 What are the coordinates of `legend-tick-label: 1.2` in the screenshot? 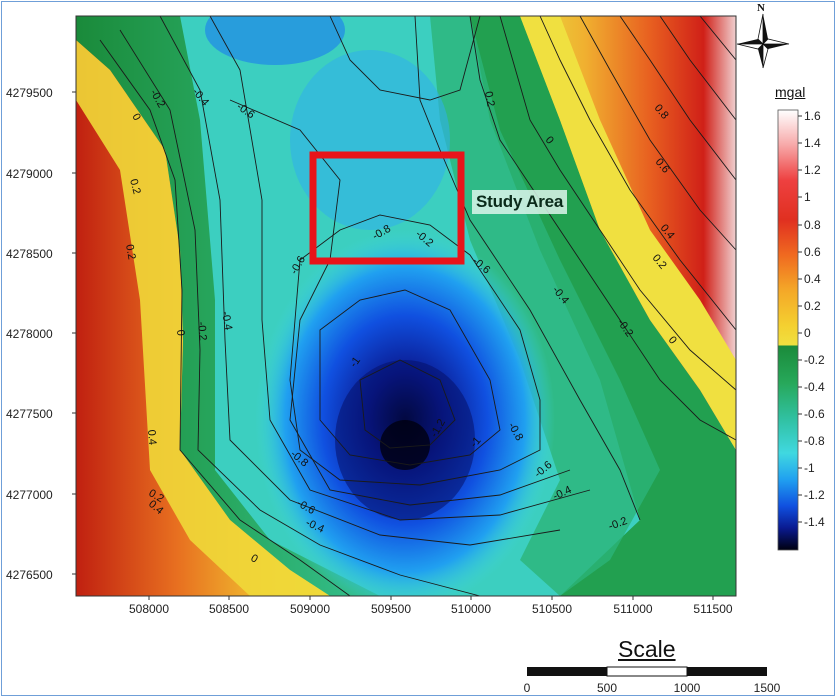 It's located at (812, 170).